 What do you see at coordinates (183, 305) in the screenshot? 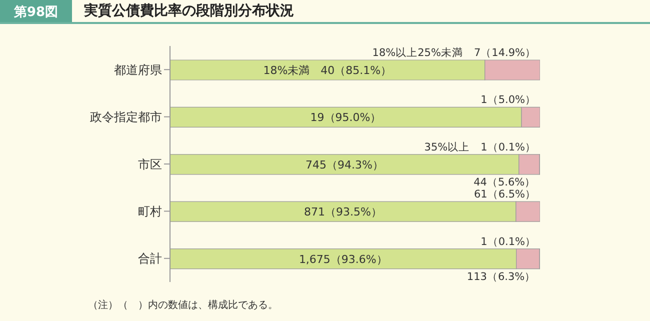
I see `text: （注）（ ）内の数値は、構成比である。` at bounding box center [183, 305].